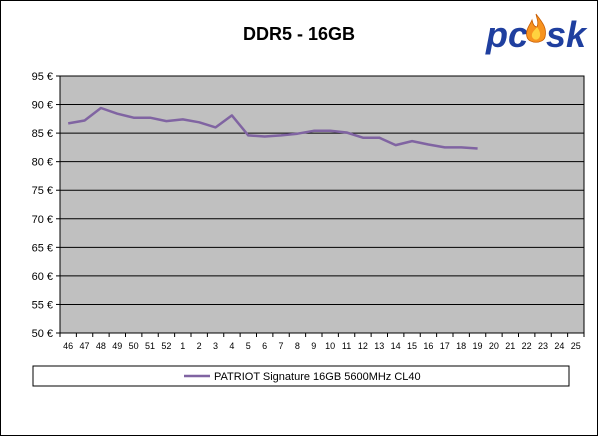 This screenshot has width=598, height=441. Describe the element at coordinates (506, 34) in the screenshot. I see `logo-text-pc: pc` at that location.